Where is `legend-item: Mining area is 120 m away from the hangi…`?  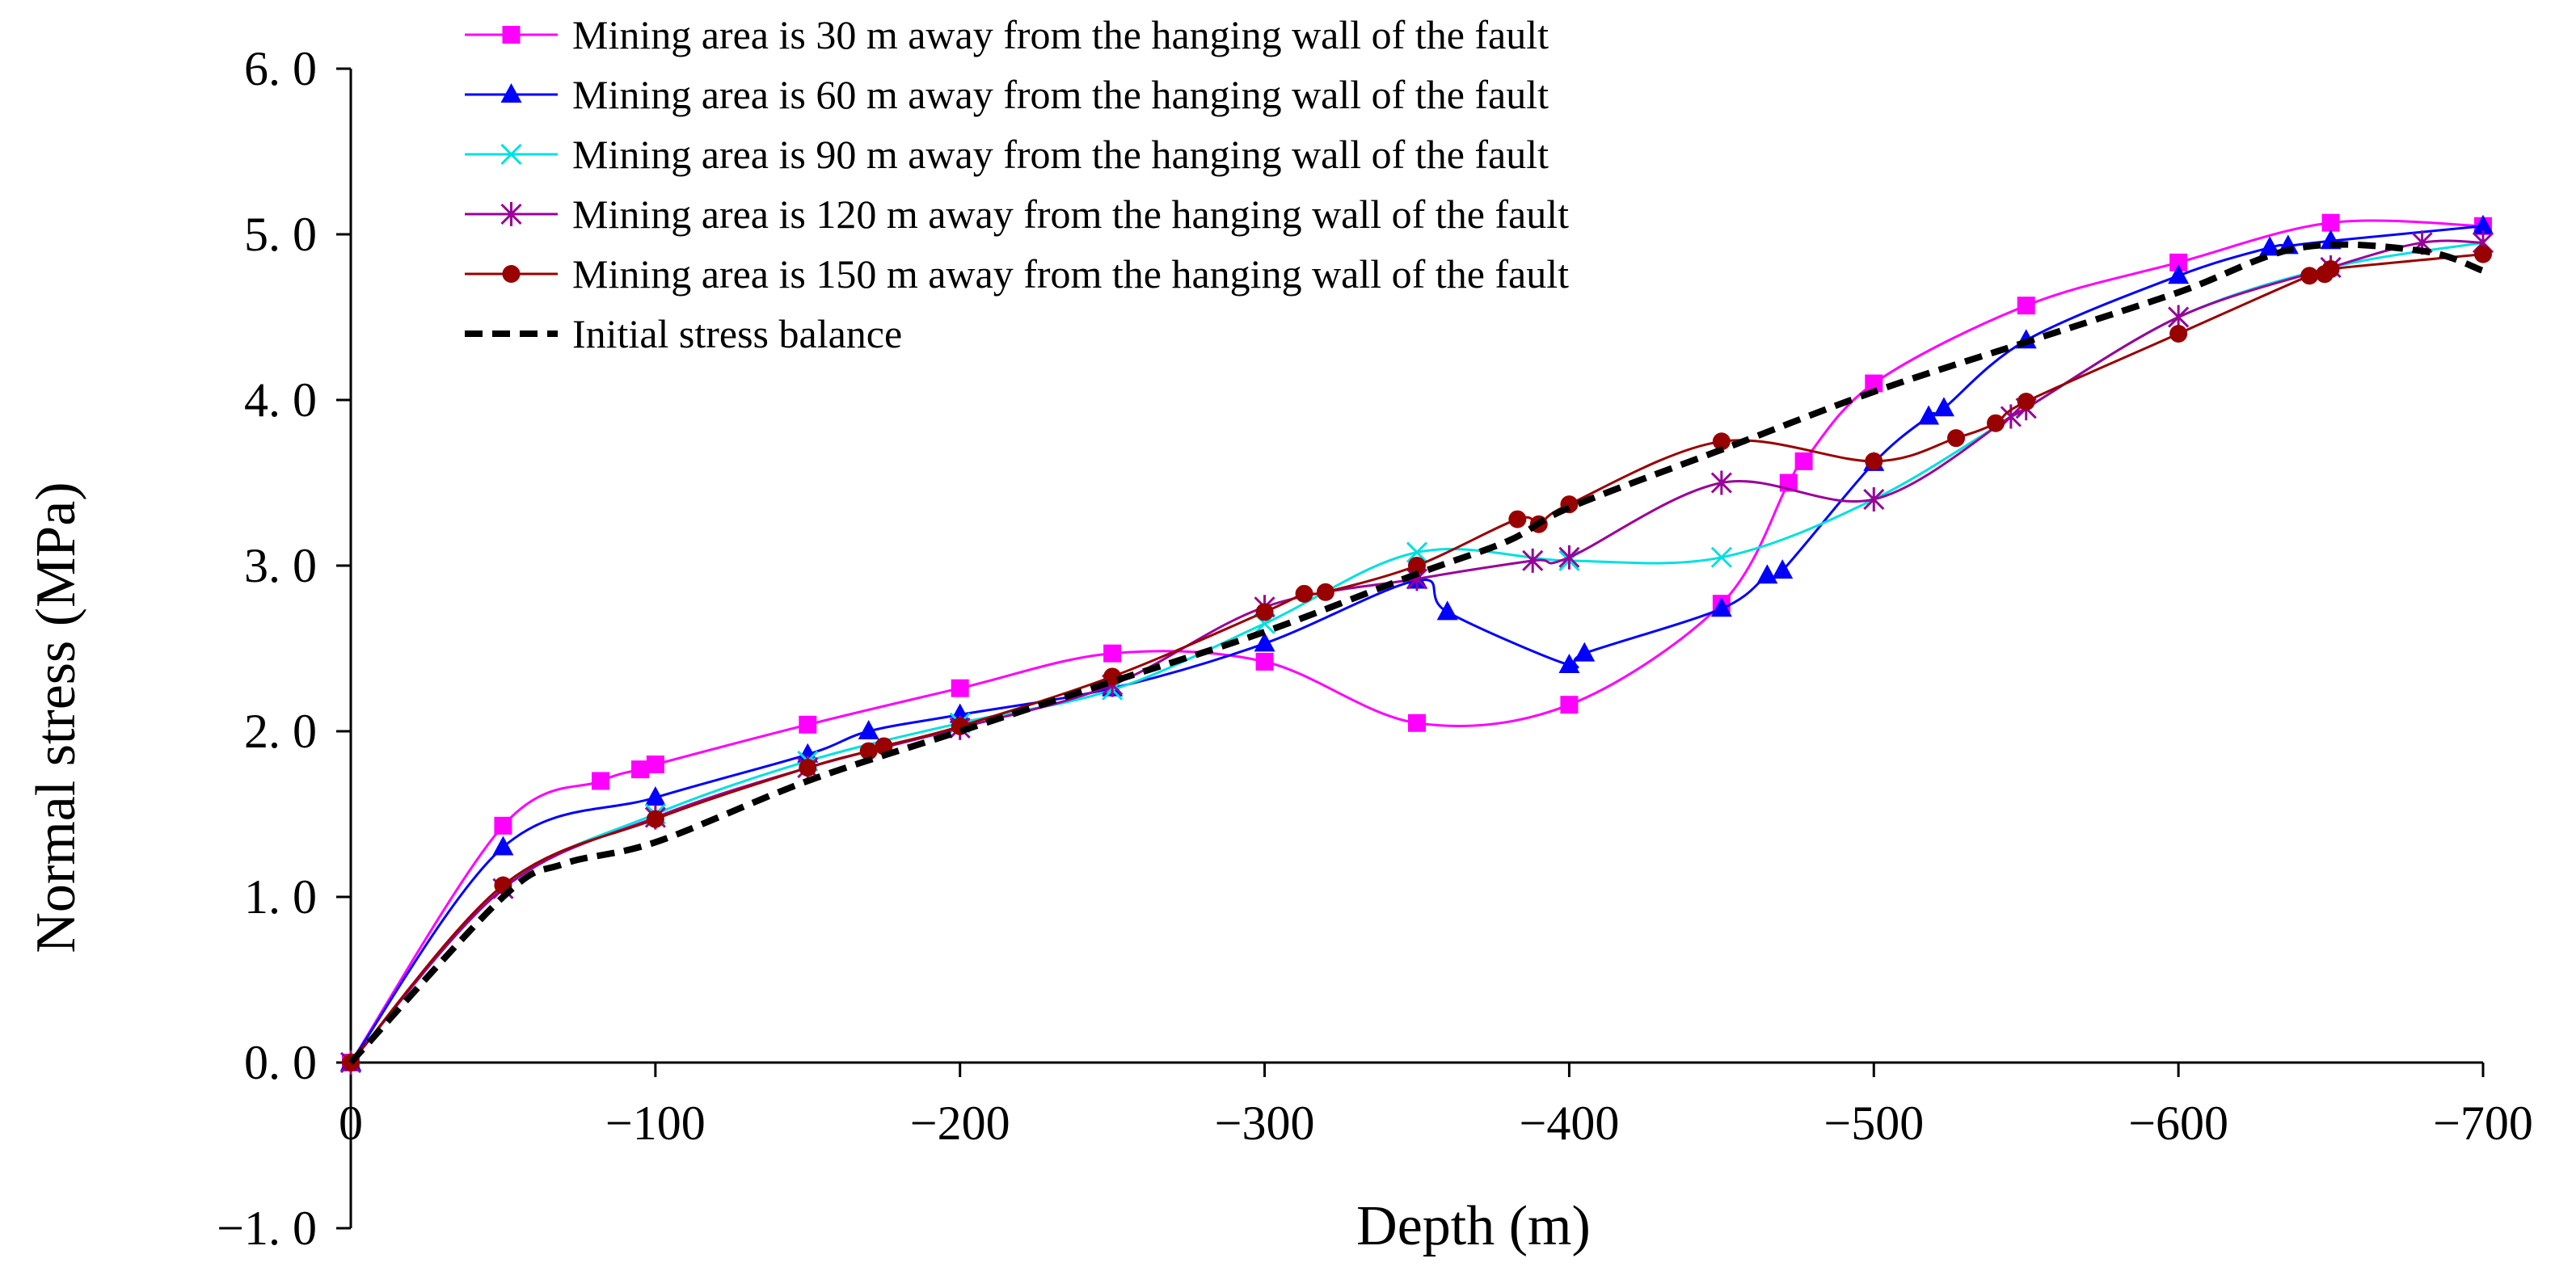 legend-item: Mining area is 120 m away from the hangi… is located at coordinates (1017, 214).